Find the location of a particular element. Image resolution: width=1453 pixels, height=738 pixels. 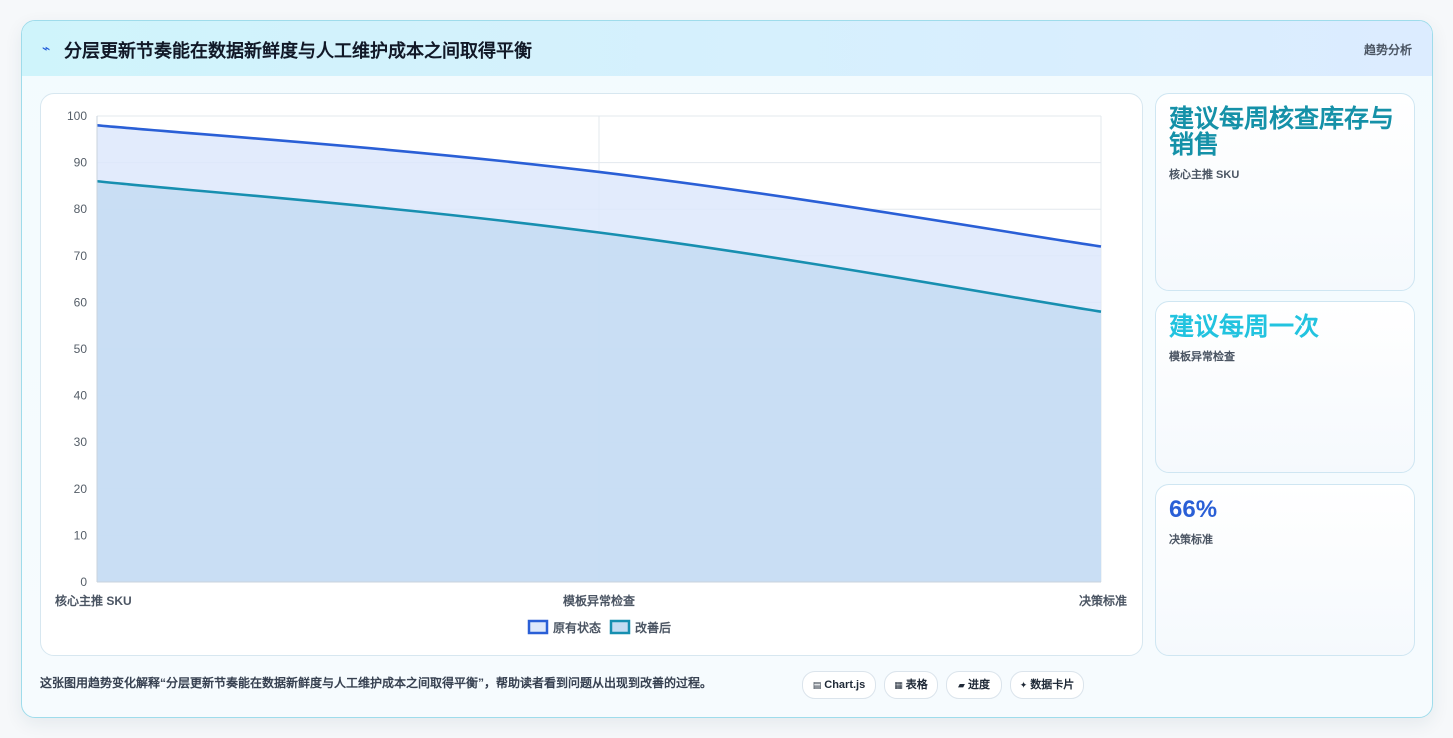

y-tick-label: 0 is located at coordinates (83, 582).